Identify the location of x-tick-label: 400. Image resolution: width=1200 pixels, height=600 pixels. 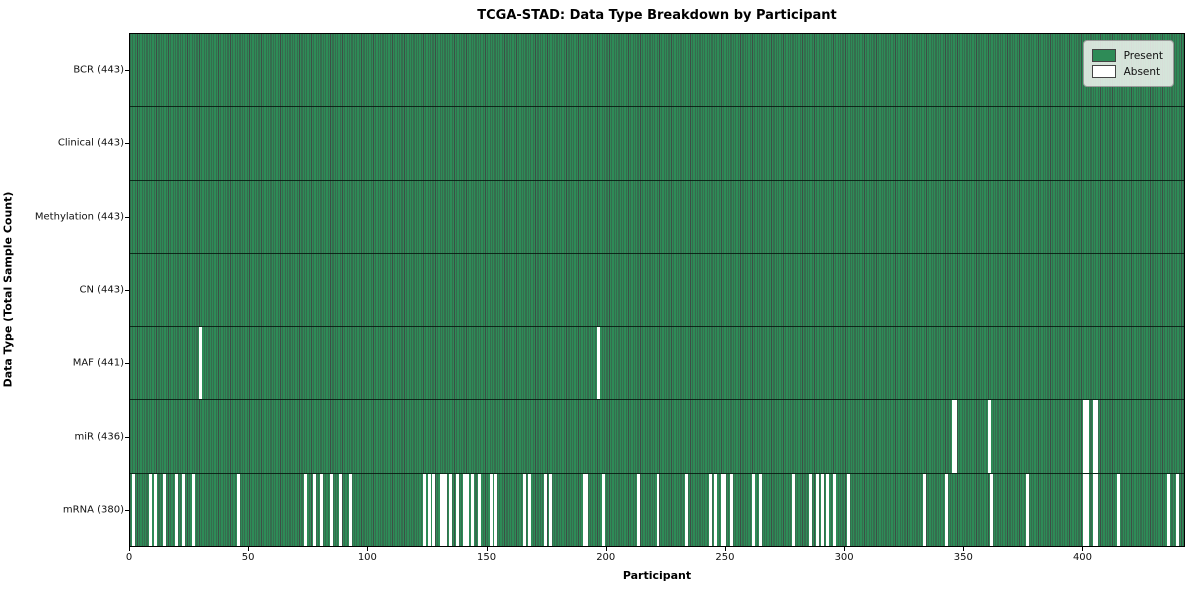
(1082, 557).